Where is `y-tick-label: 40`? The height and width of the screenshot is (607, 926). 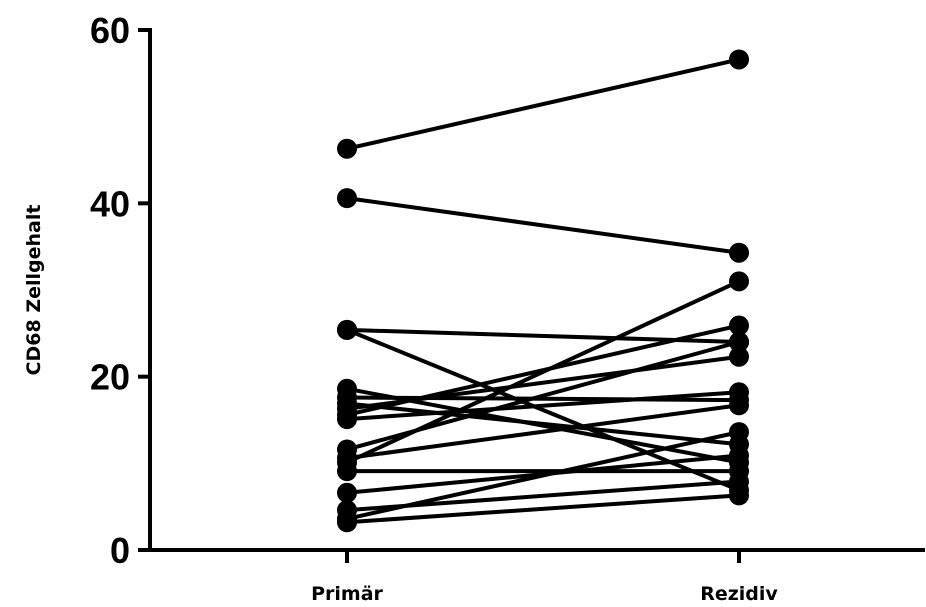 y-tick-label: 40 is located at coordinates (110, 203).